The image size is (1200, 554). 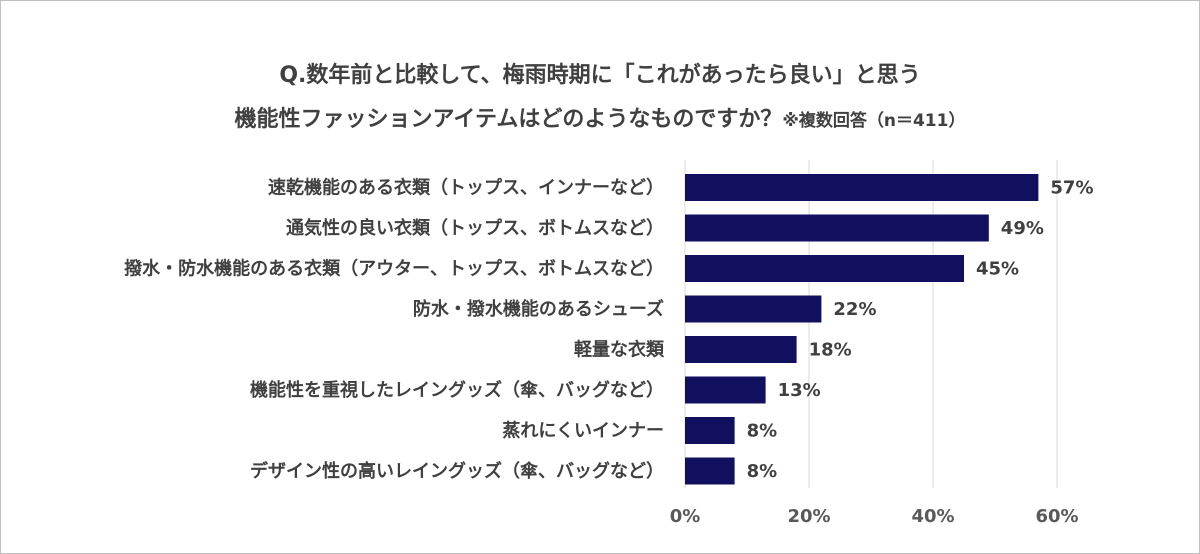 What do you see at coordinates (1022, 228) in the screenshot?
I see `data-label: 49%` at bounding box center [1022, 228].